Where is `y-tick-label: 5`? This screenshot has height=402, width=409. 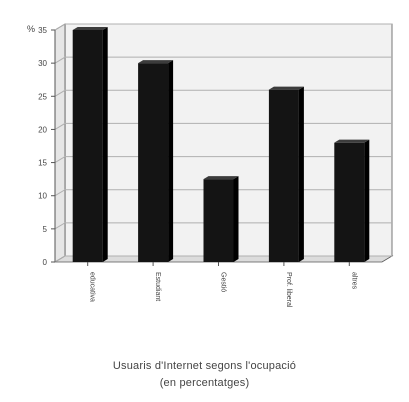 y-tick-label: 5 is located at coordinates (45, 229).